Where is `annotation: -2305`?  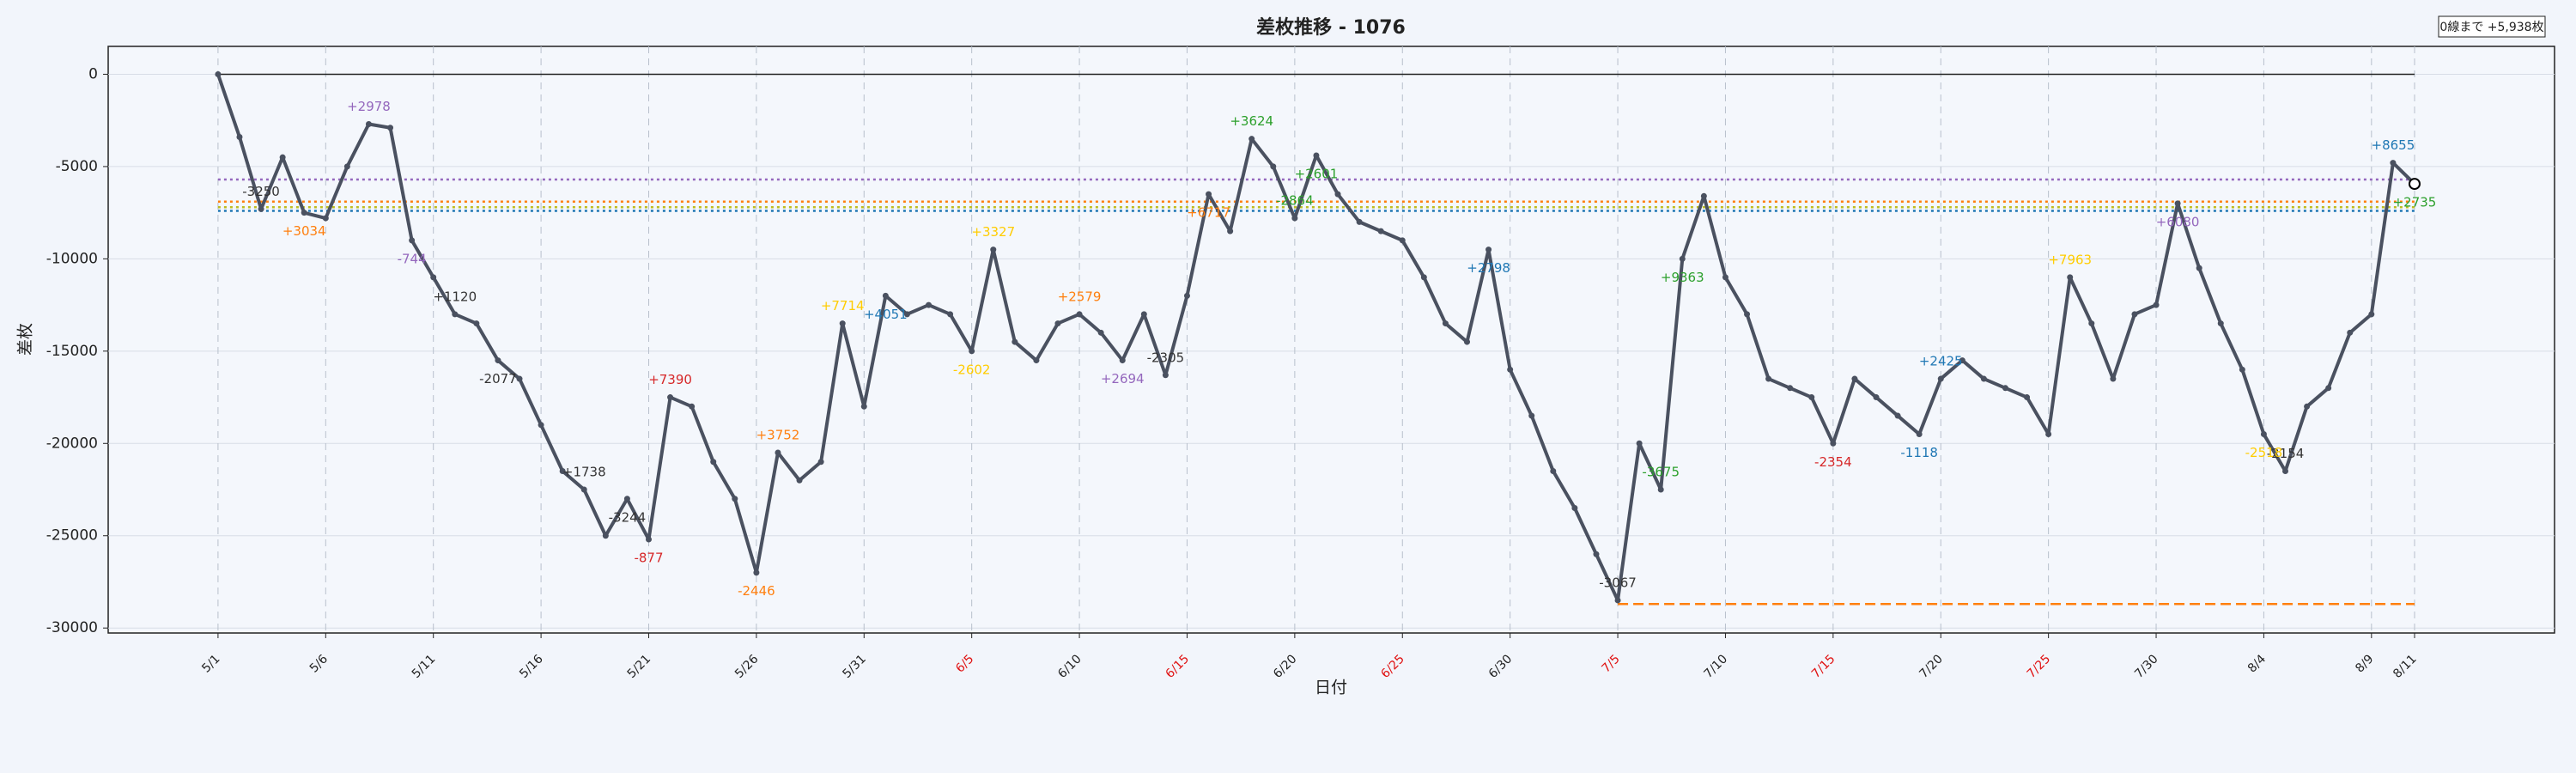
annotation: -2305 is located at coordinates (1166, 357).